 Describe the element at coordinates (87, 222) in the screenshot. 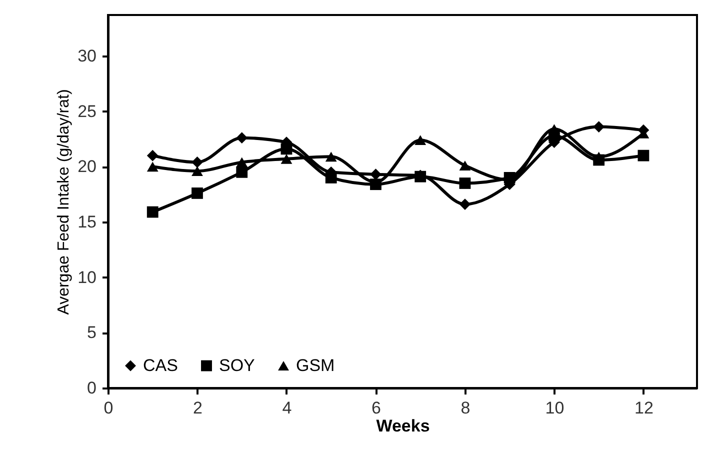

I see `y-tick-label: 15` at that location.